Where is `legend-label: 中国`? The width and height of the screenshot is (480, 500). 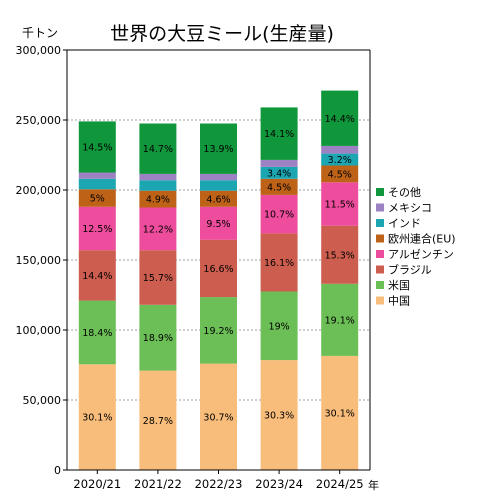 legend-label: 中国 is located at coordinates (399, 301).